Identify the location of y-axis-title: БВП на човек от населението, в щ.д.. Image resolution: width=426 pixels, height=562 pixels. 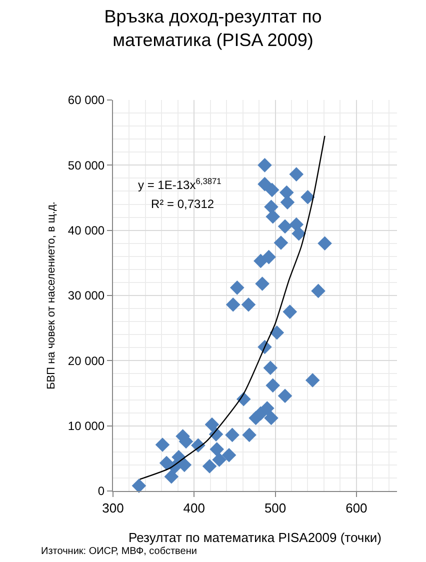
(52, 296).